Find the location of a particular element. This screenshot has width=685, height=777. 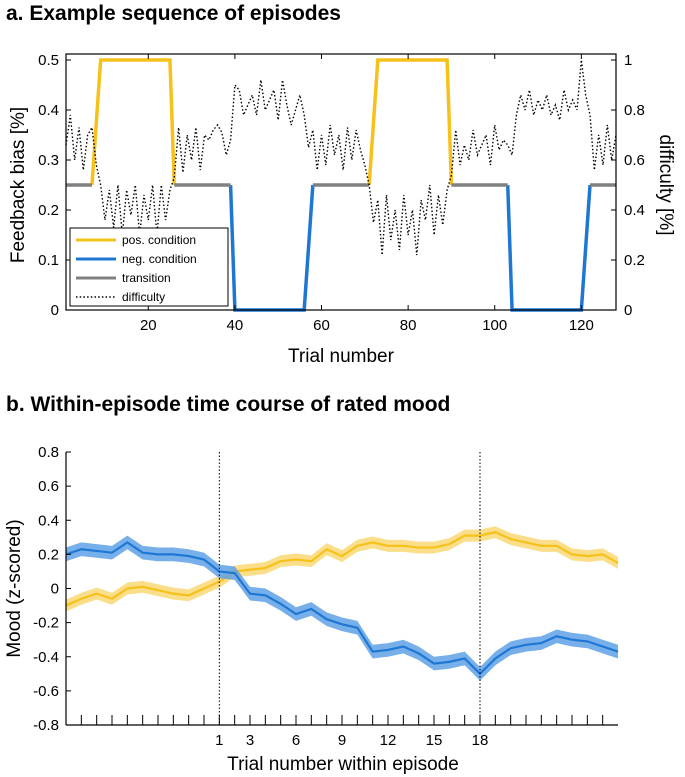

chart-a-ytick-right-label-2: 0.4 is located at coordinates (634, 210).